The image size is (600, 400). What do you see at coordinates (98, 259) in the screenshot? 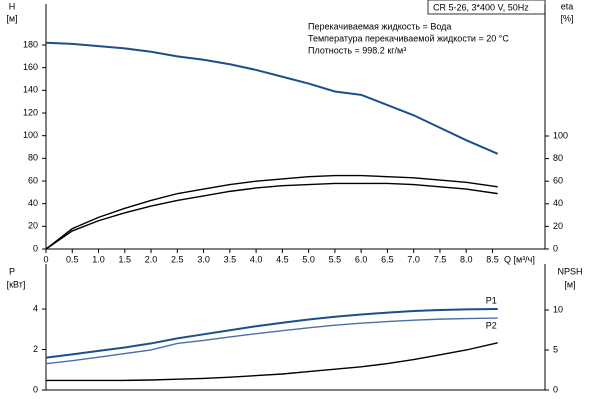
I see `x-tick-label: 1.0` at bounding box center [98, 259].